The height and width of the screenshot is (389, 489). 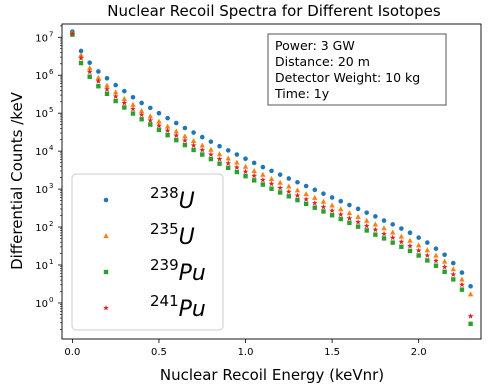 What do you see at coordinates (347, 77) in the screenshot?
I see `info-detector-weight: Detector Weight: 10 kg` at bounding box center [347, 77].